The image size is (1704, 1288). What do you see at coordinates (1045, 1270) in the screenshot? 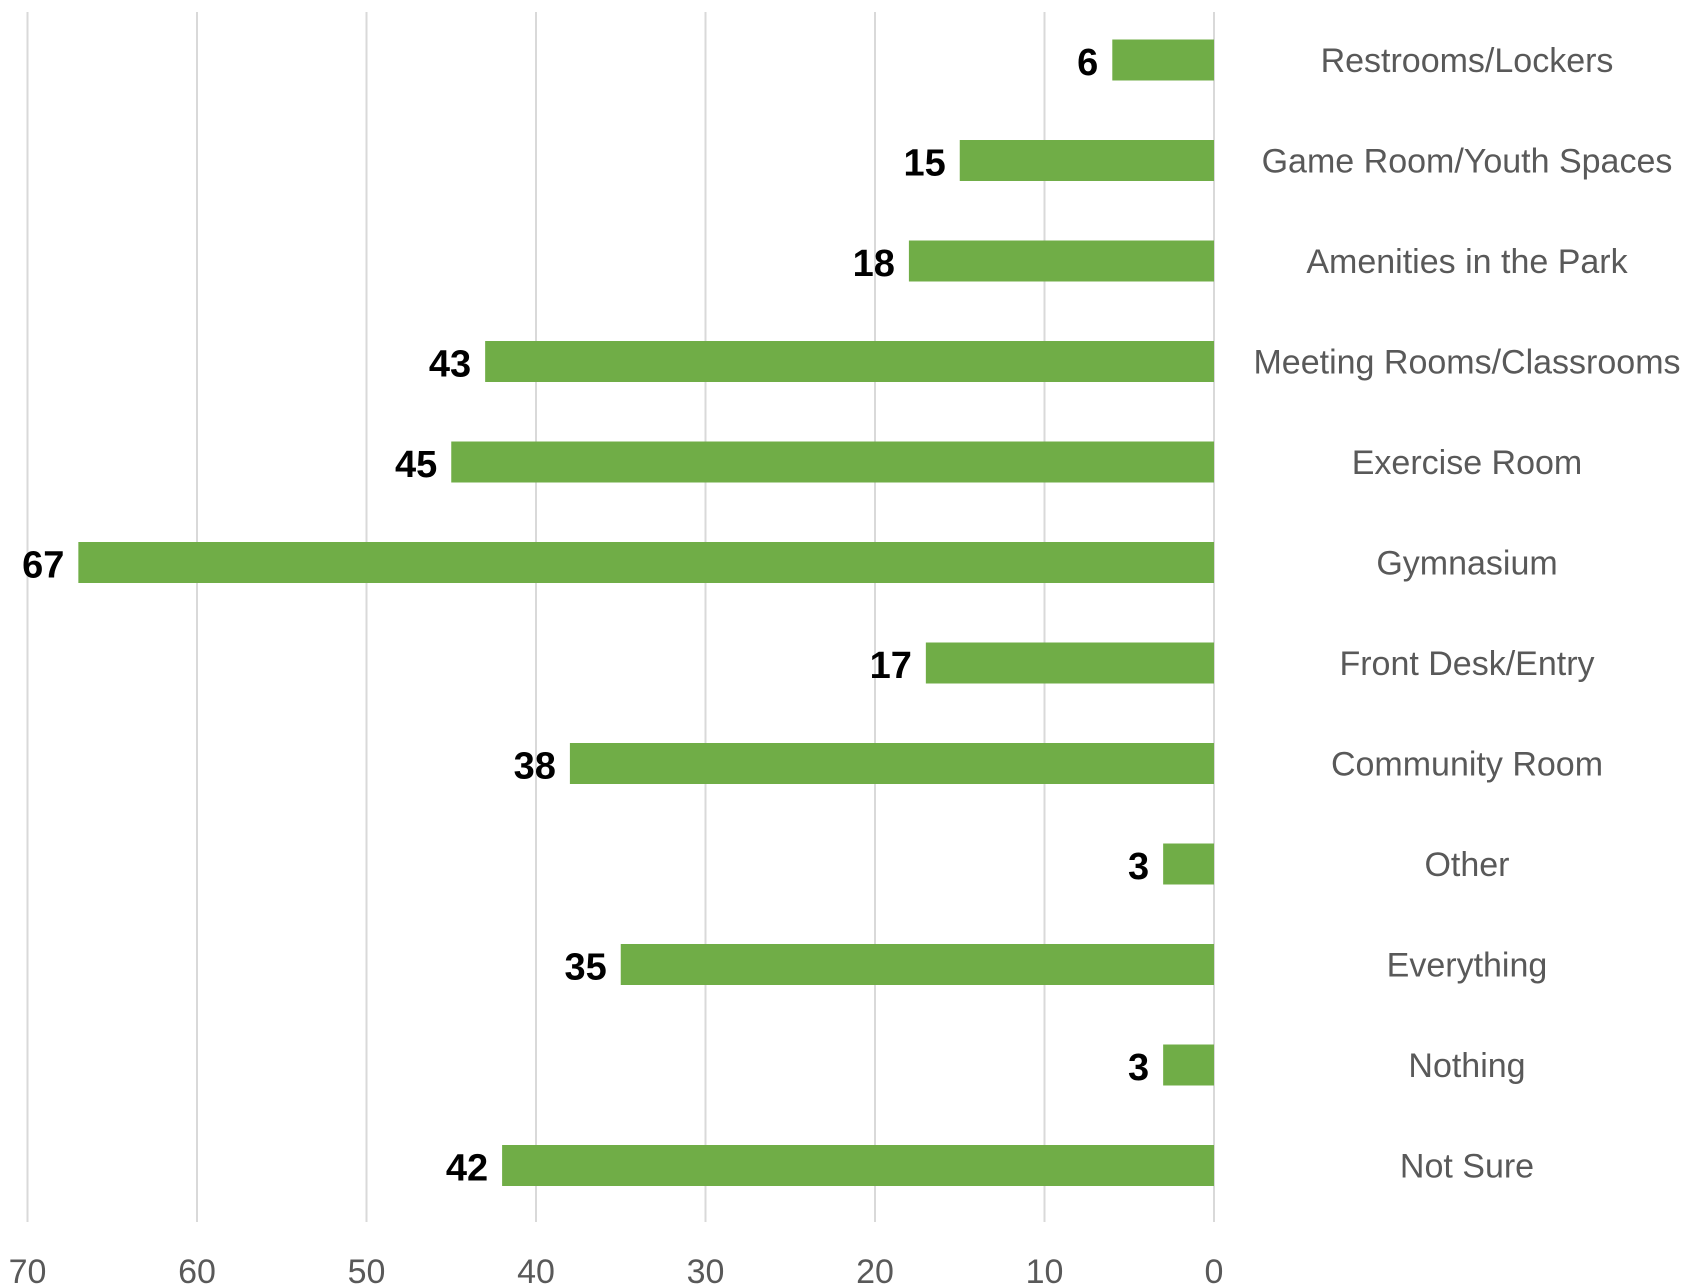
I see `x-tick-label-10: 10` at bounding box center [1045, 1270].